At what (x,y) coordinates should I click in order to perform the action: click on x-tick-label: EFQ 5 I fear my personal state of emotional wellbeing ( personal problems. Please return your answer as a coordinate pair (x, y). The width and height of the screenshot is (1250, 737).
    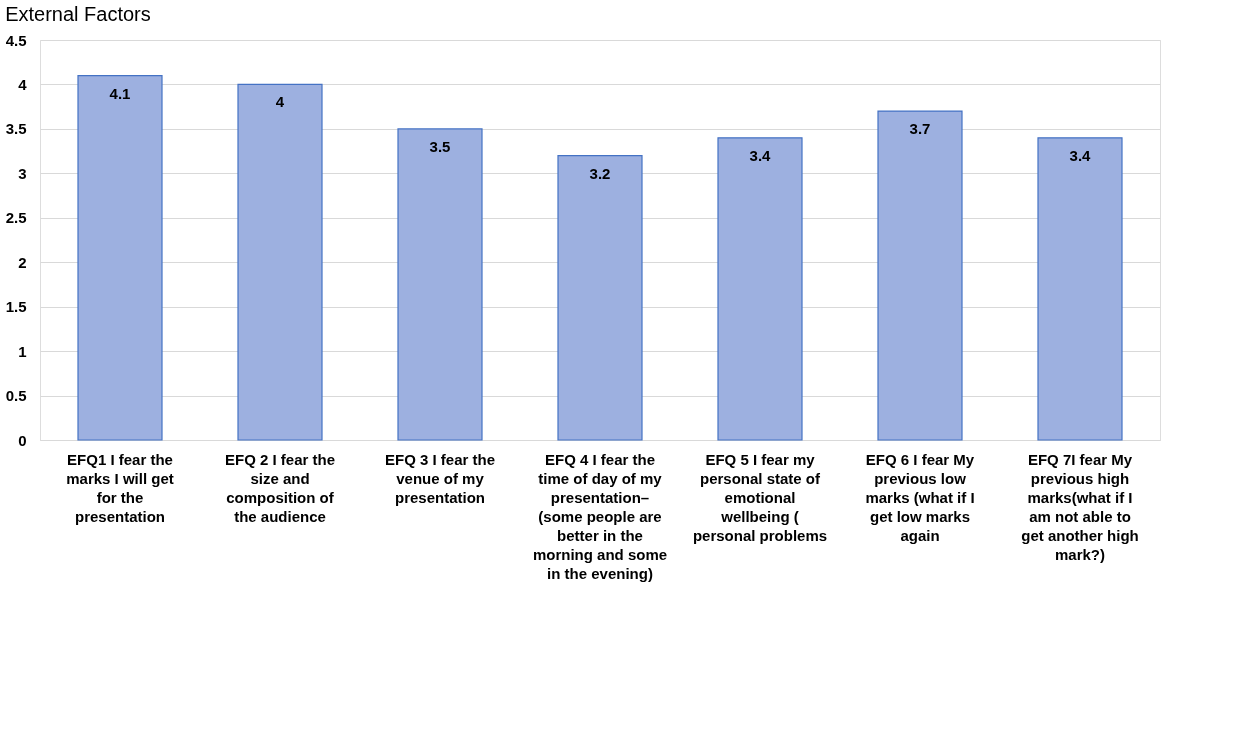
    Looking at the image, I should click on (760, 497).